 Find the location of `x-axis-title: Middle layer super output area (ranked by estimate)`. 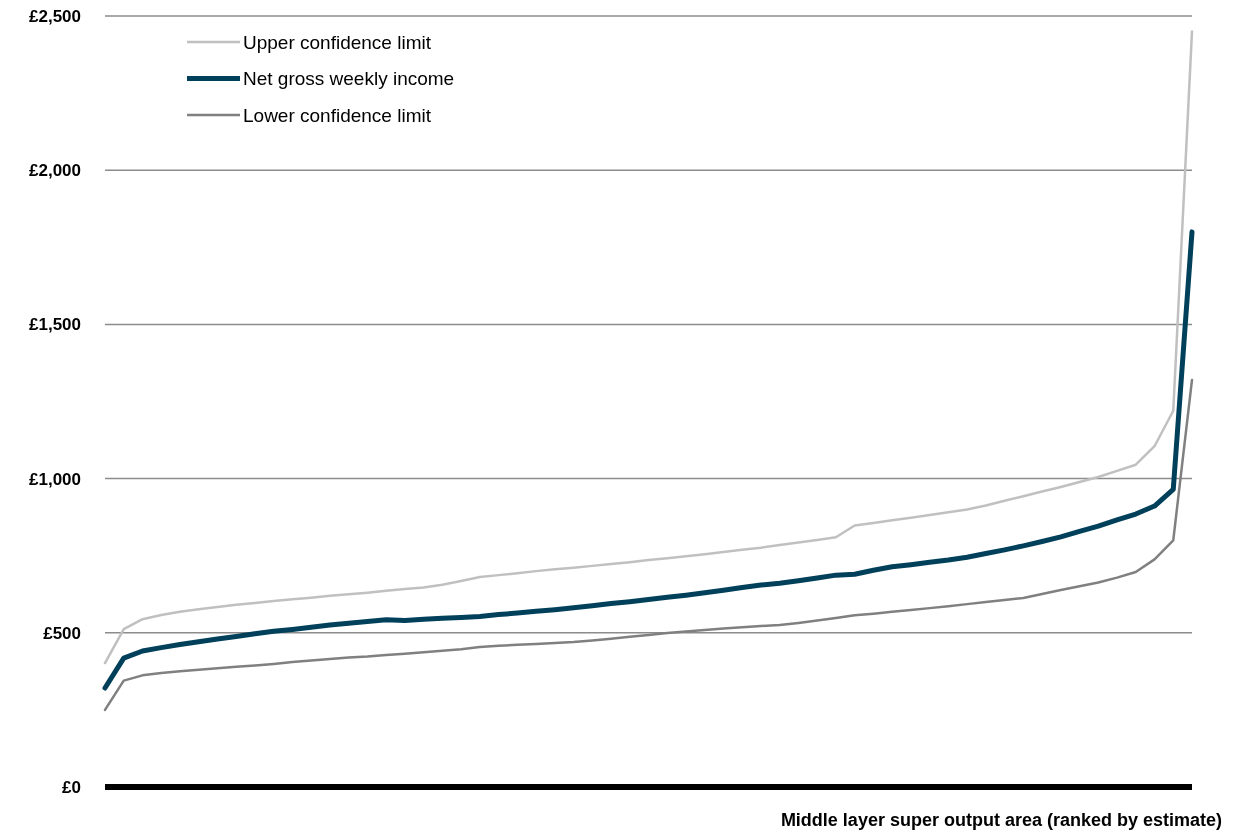

x-axis-title: Middle layer super output area (ranked by estimate) is located at coordinates (1001, 820).